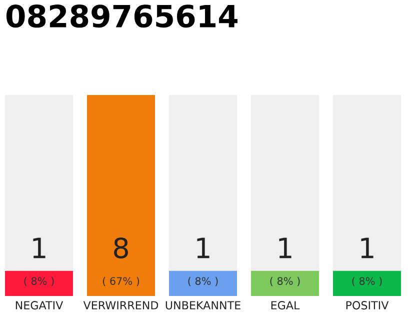 Image resolution: width=410 pixels, height=320 pixels. I want to click on x-tick-label: POSITIV, so click(367, 305).